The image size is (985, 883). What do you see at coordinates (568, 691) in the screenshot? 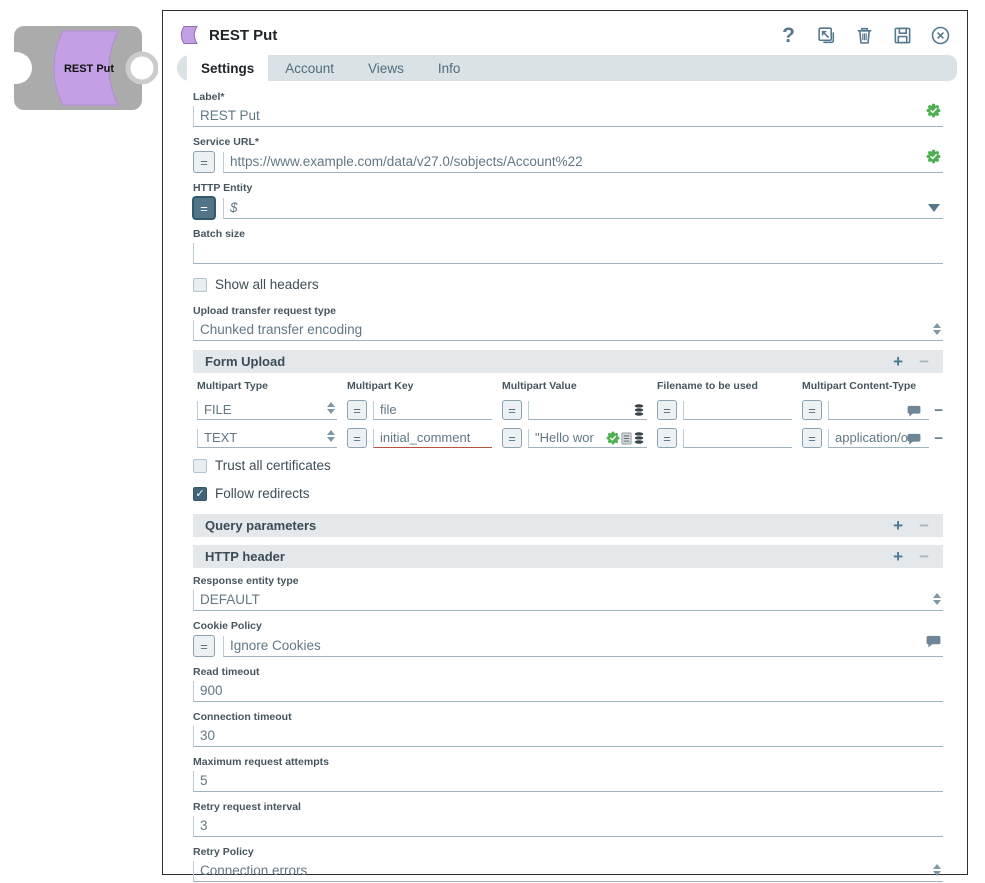
I see `read-timeout-input` at bounding box center [568, 691].